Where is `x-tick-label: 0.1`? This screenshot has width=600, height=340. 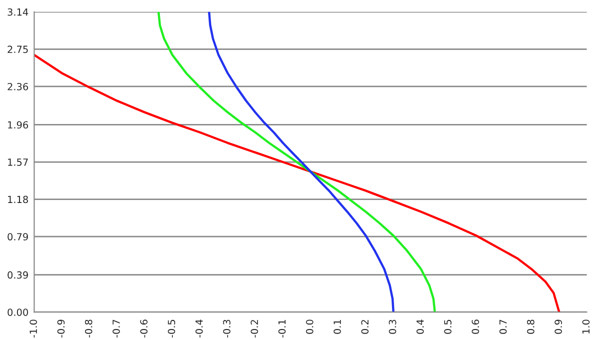 x-tick-label: 0.1 is located at coordinates (337, 327).